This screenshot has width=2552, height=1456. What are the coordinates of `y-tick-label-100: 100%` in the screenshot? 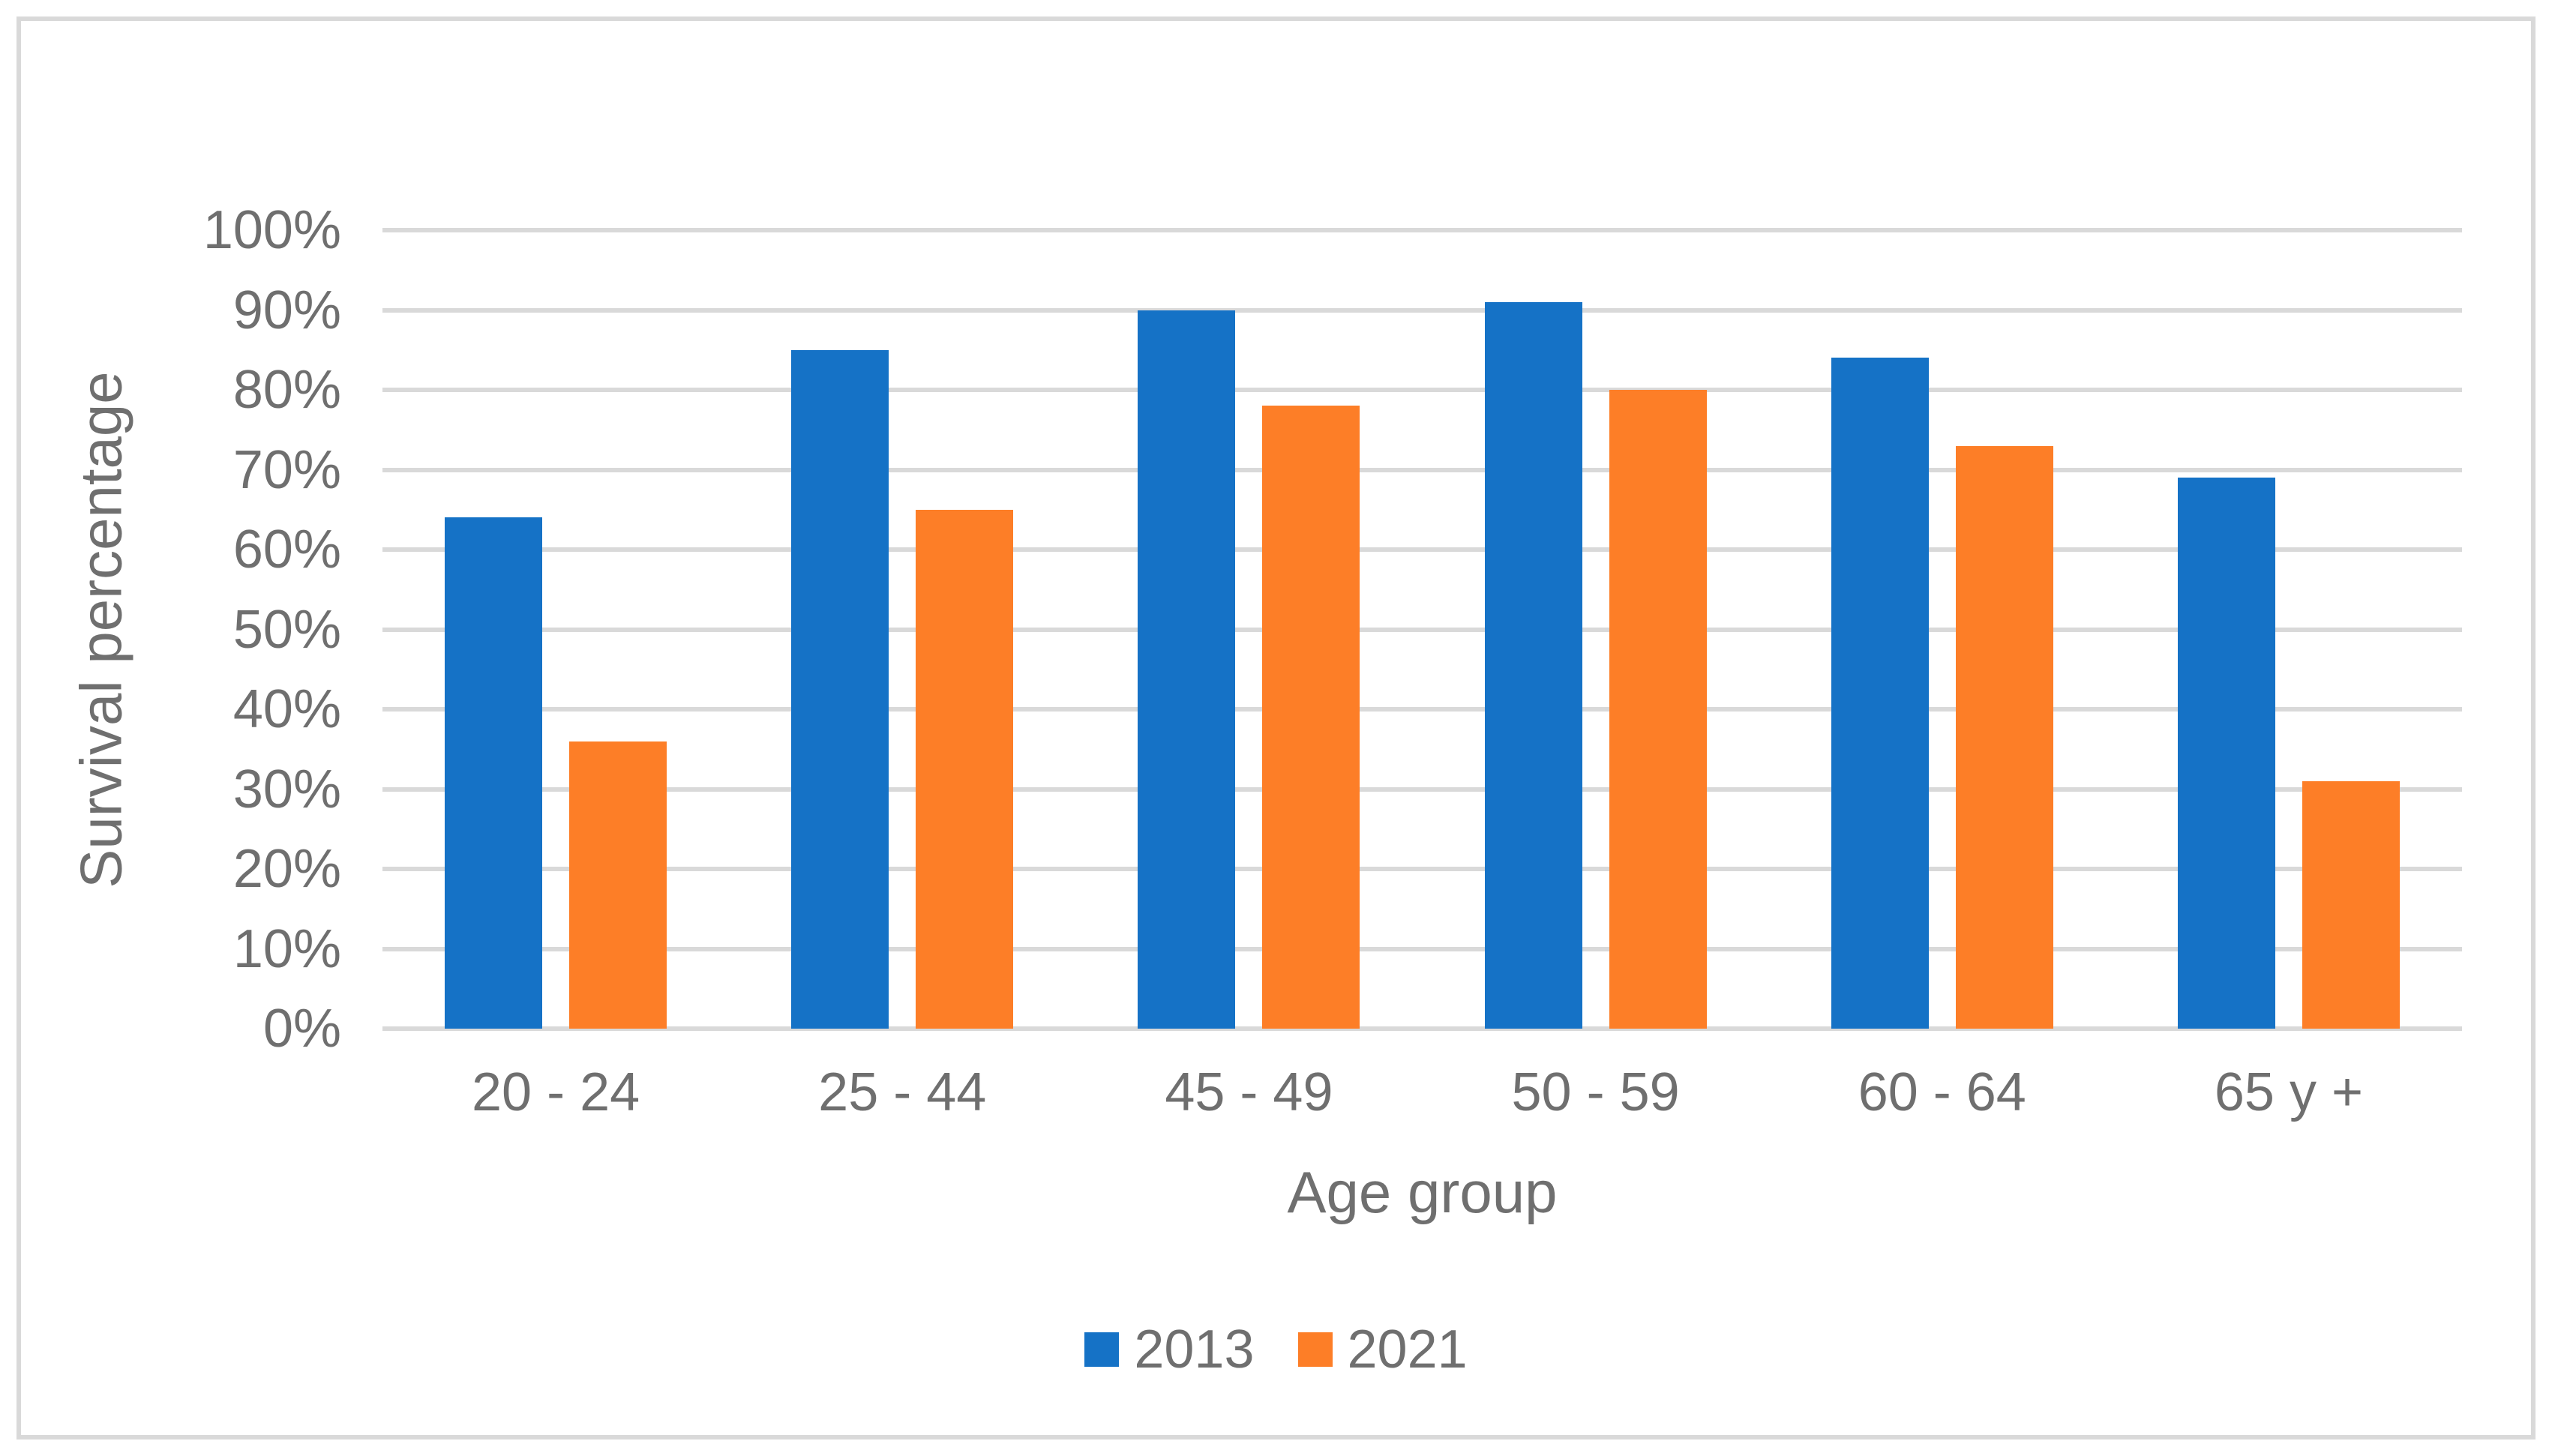 It's located at (271, 230).